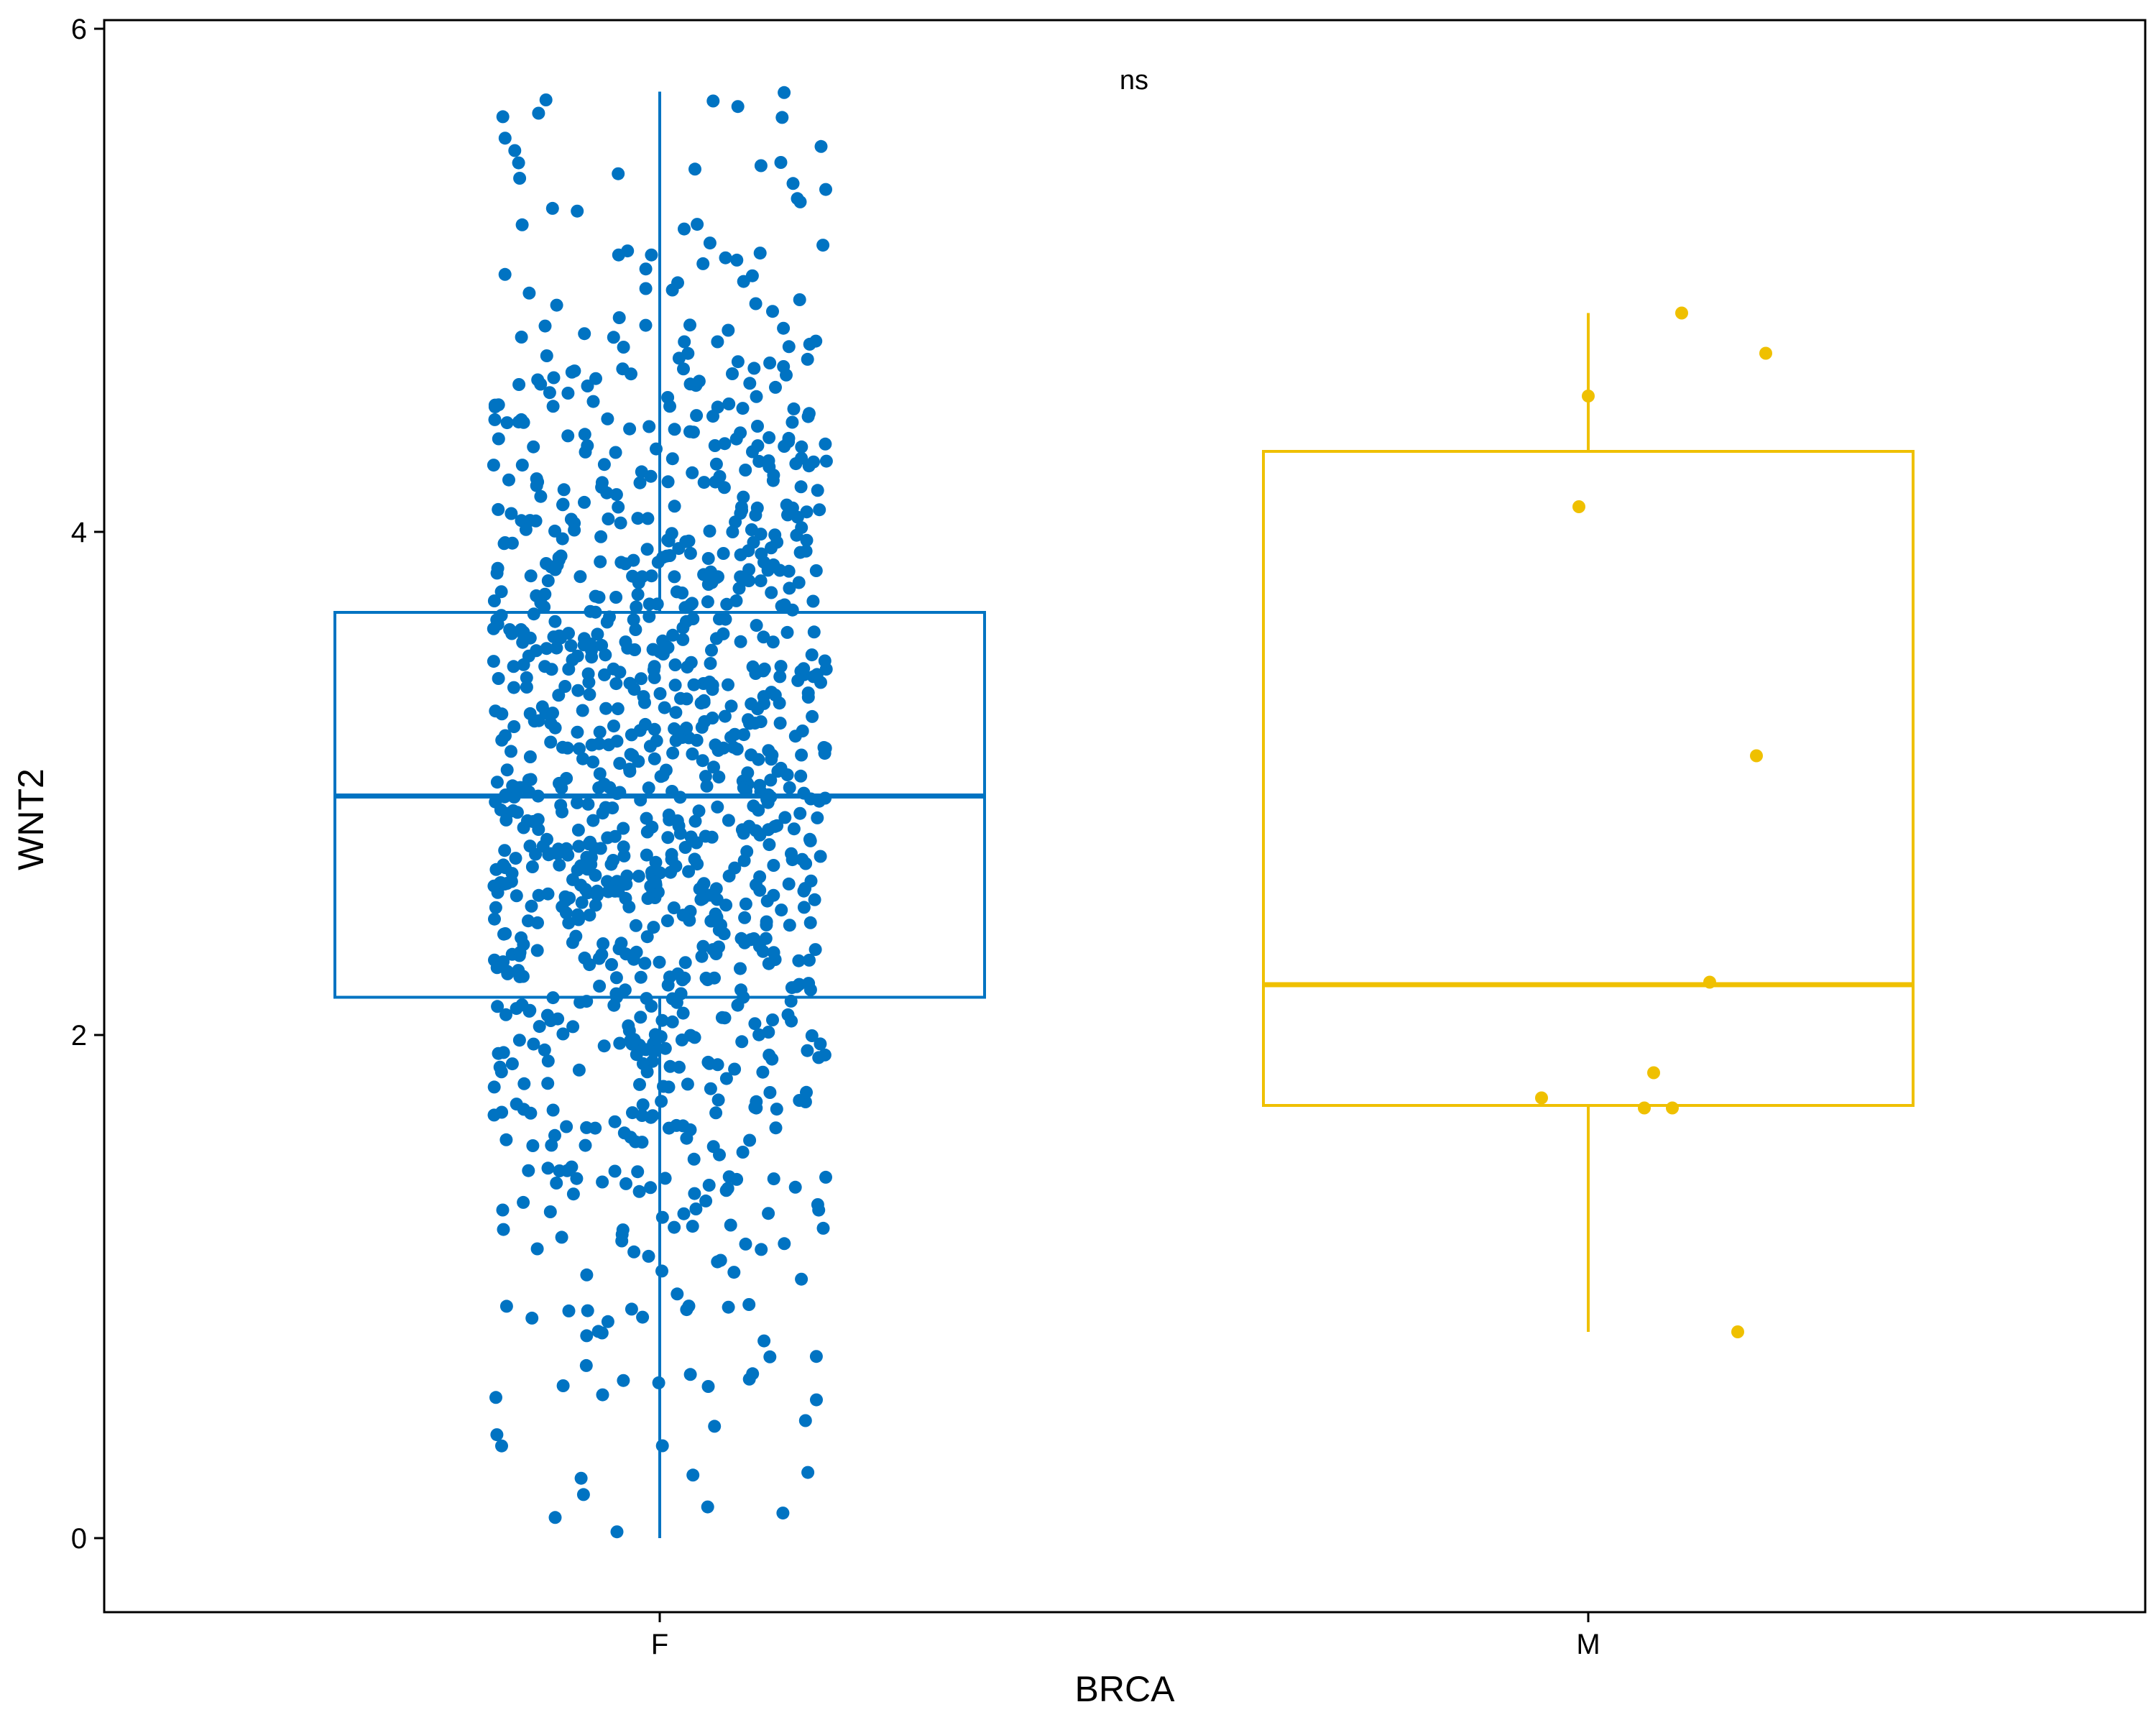  What do you see at coordinates (79, 532) in the screenshot?
I see `y-tick-label: 4` at bounding box center [79, 532].